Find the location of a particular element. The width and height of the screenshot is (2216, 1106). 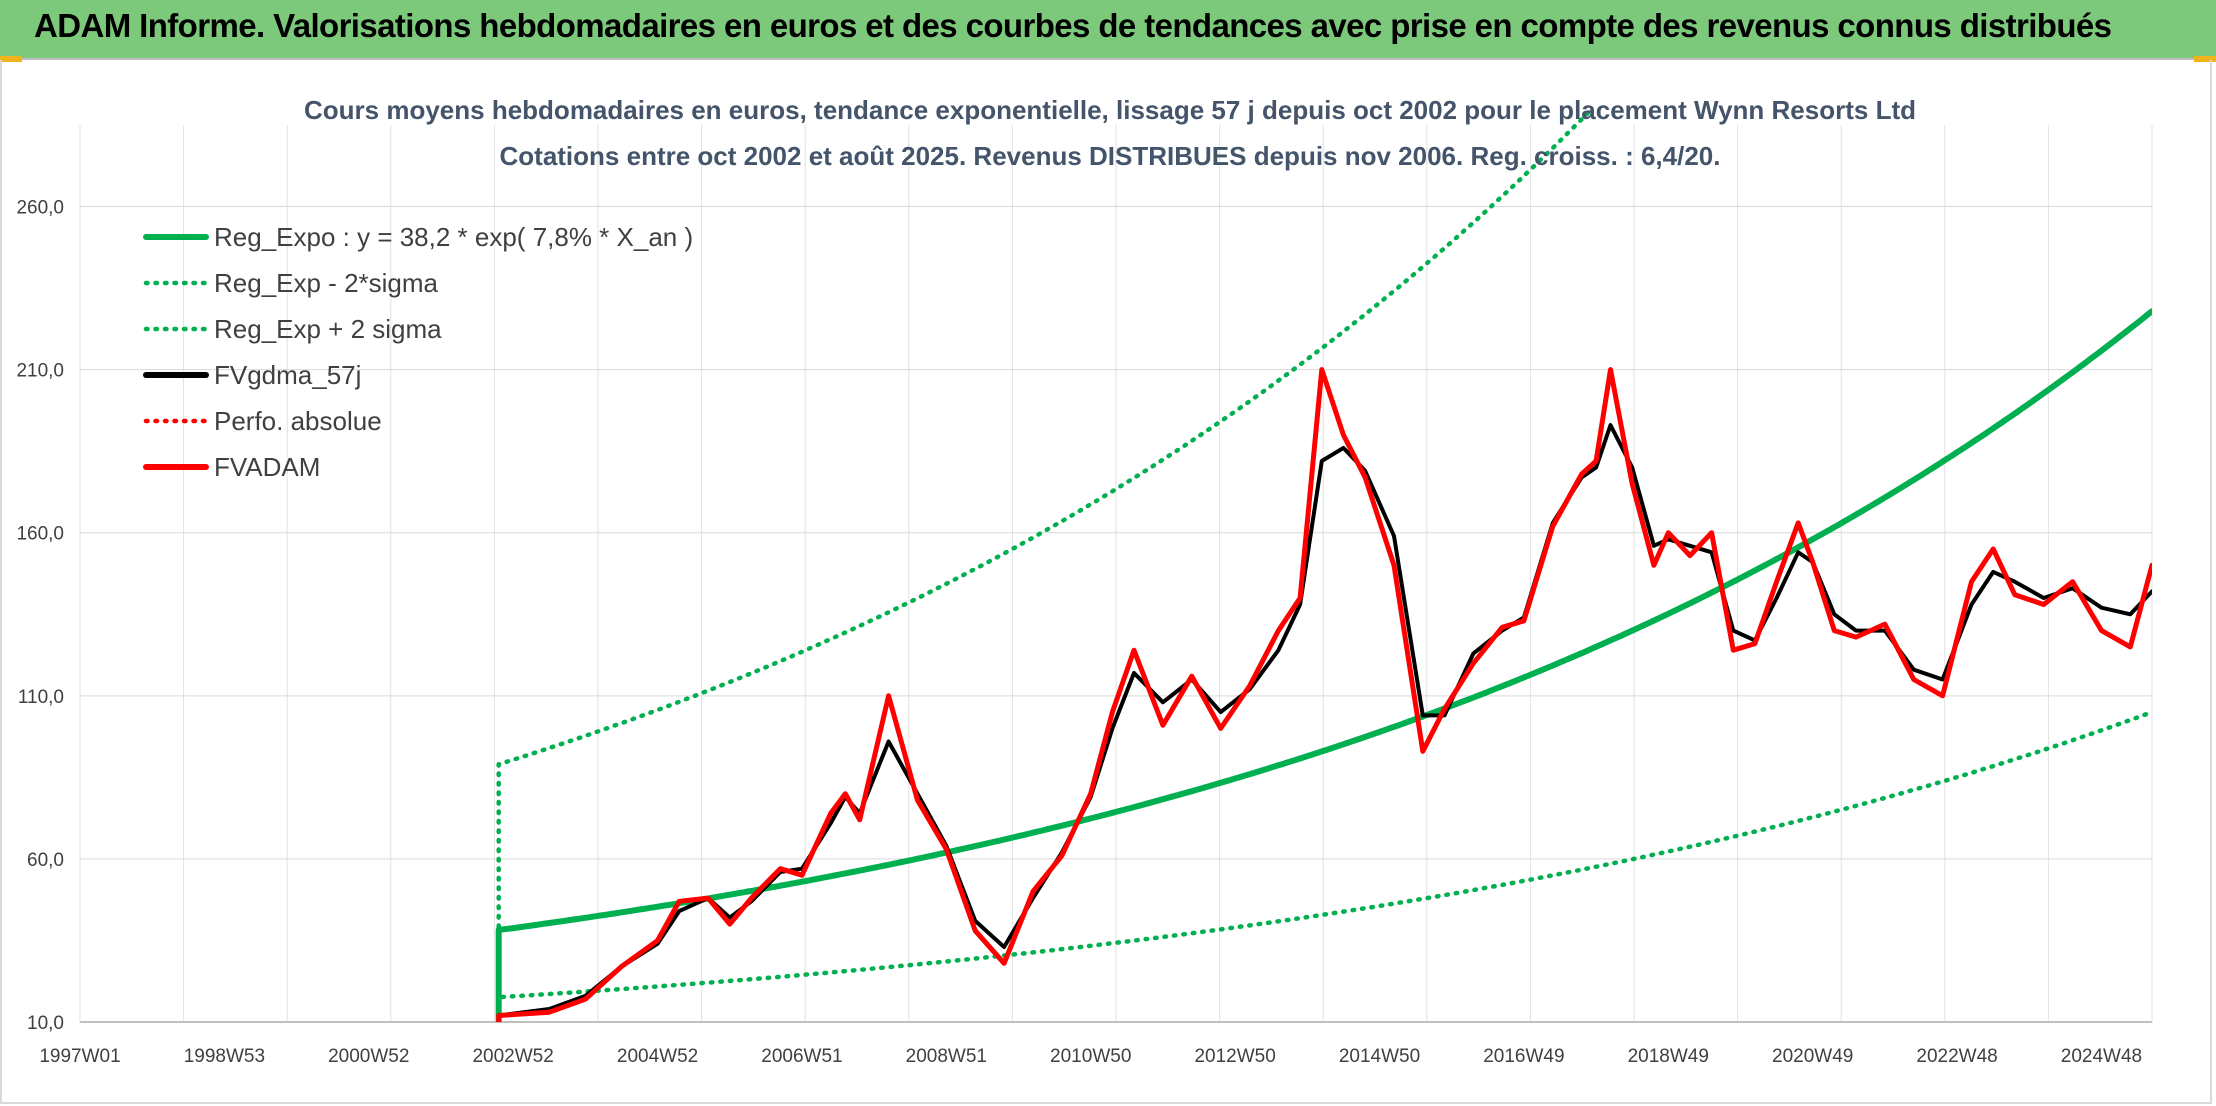

legend-label: Perfo. absolue is located at coordinates (298, 421).